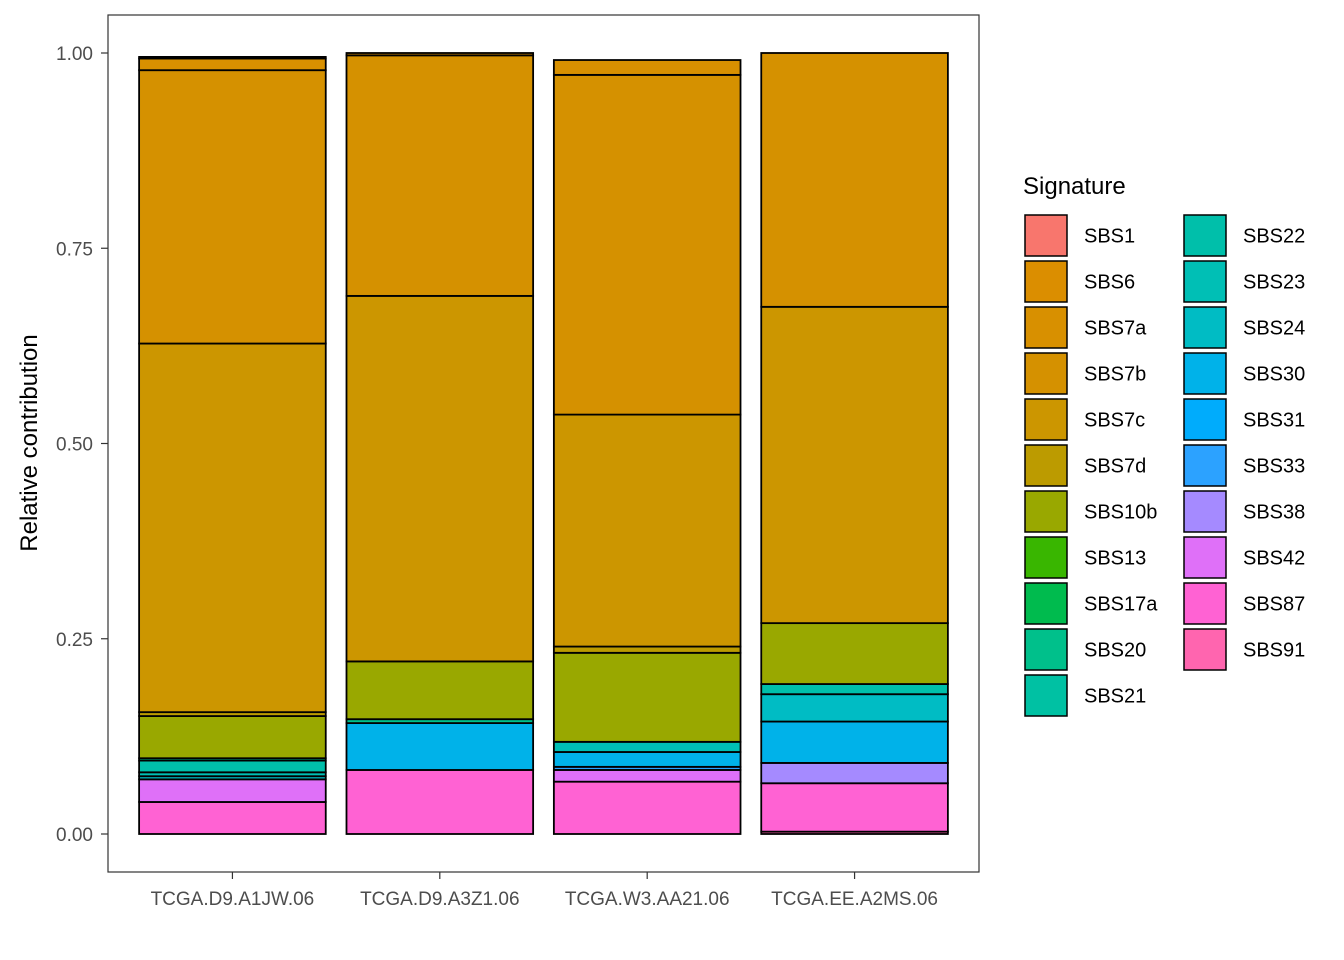  Describe the element at coordinates (1274, 237) in the screenshot. I see `legend-label: SBS22` at that location.